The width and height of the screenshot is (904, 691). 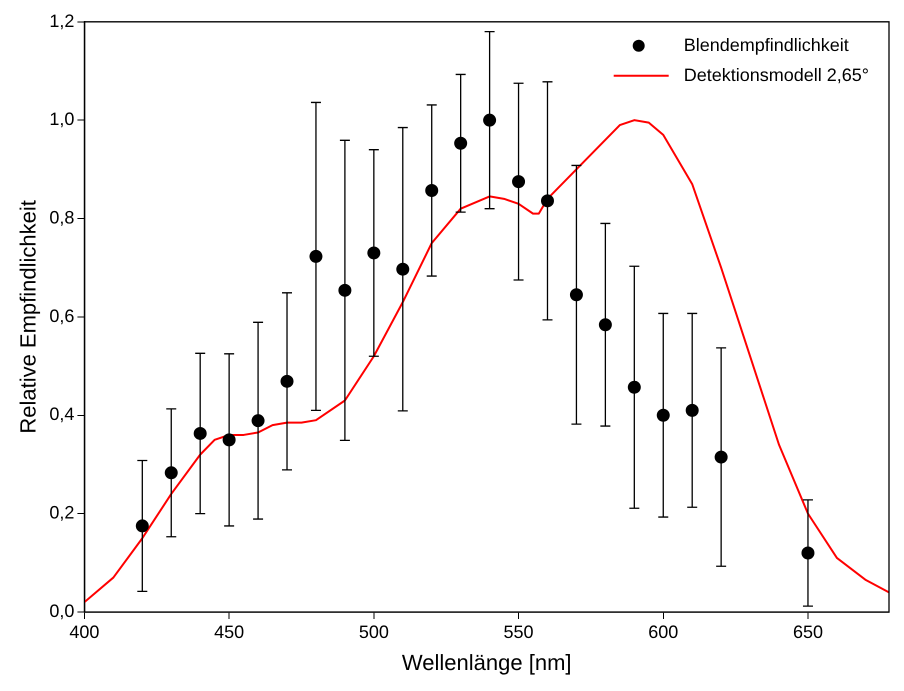 I want to click on x-tick-label: 600, so click(x=663, y=632).